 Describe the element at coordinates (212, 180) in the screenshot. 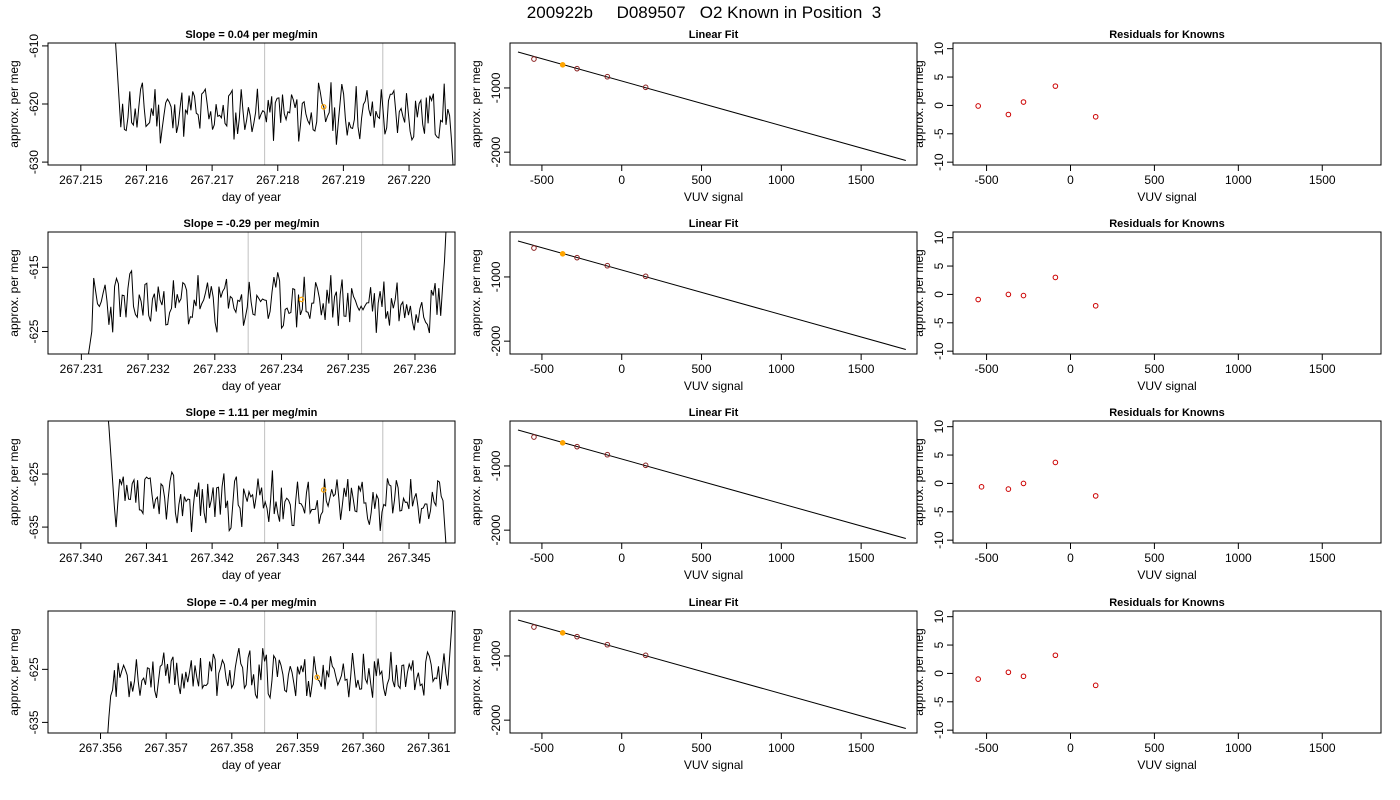

I see `x-tick-label: 267.217` at that location.